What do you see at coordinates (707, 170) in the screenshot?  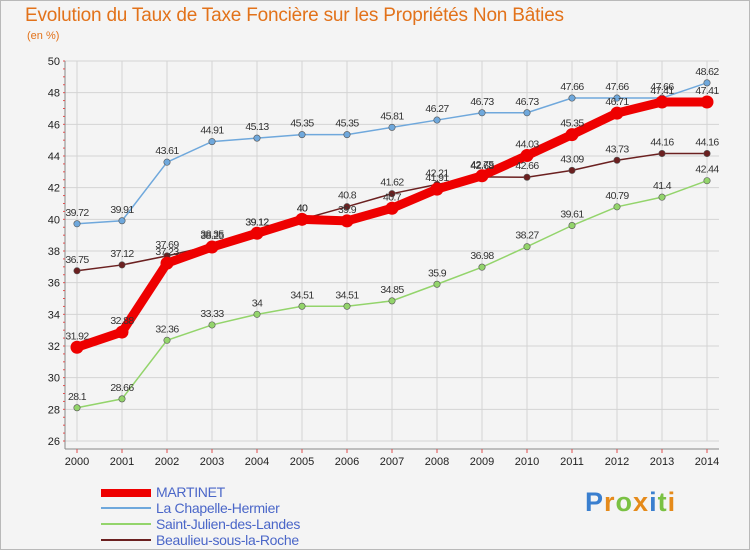 I see `data-label: 42.44` at bounding box center [707, 170].